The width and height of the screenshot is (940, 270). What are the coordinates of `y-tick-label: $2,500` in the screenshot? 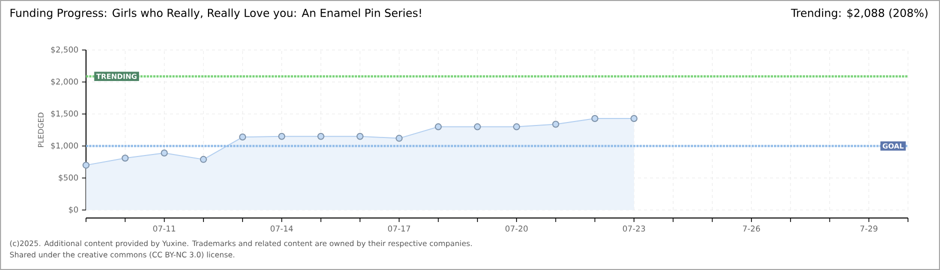 It's located at (64, 50).